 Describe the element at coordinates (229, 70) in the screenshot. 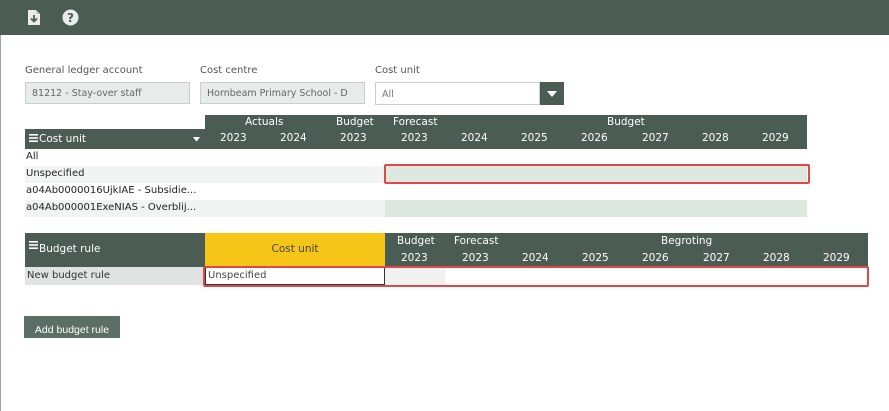

I see `cost-centre-label: Cost centre` at that location.